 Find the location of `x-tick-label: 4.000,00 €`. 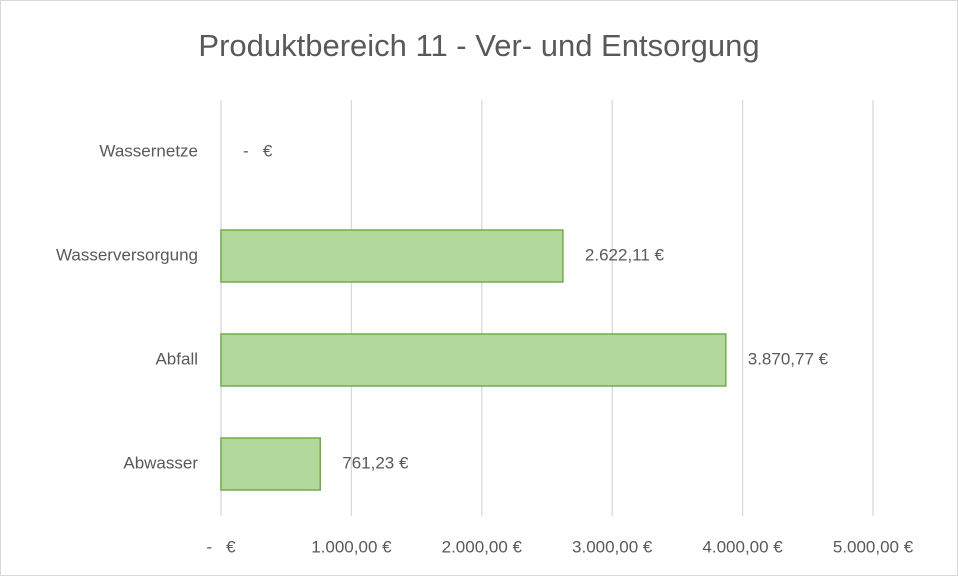

x-tick-label: 4.000,00 € is located at coordinates (742, 546).